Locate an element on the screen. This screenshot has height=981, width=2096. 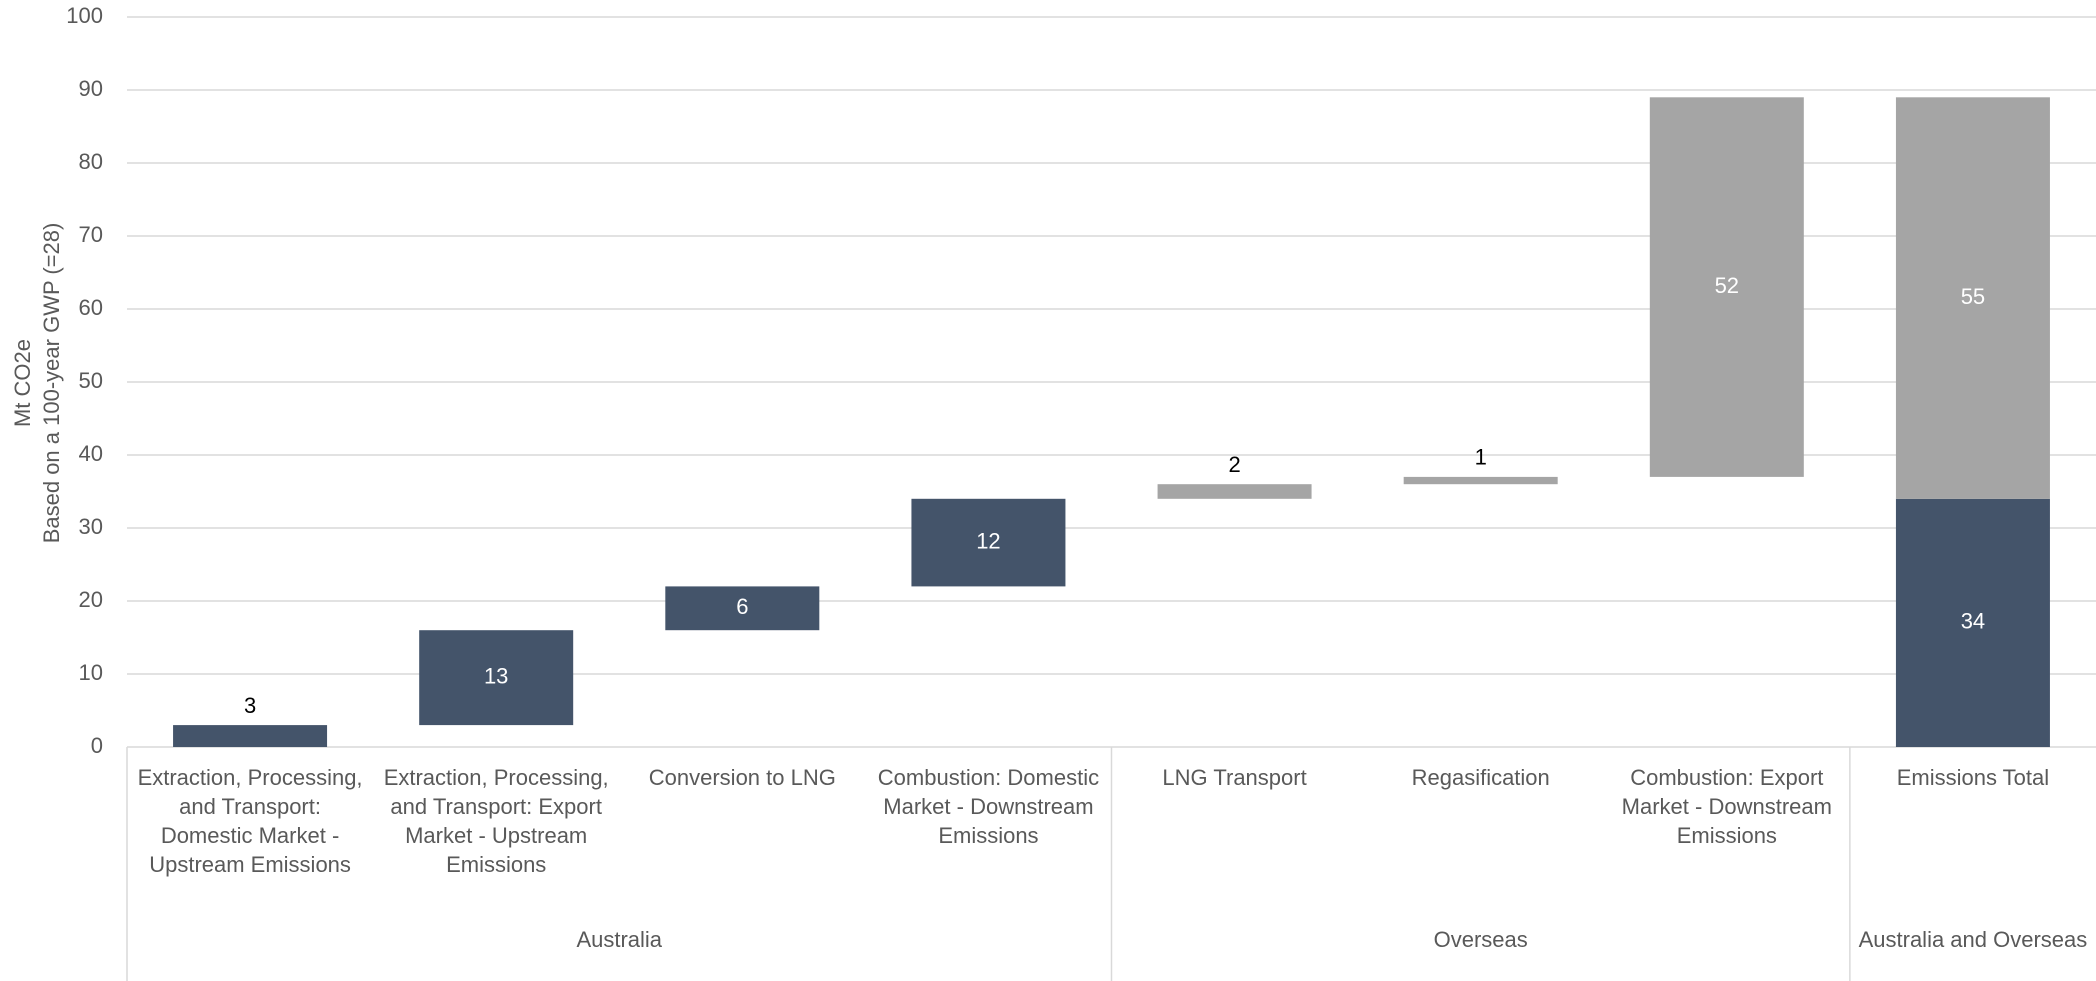
data-label: 34 is located at coordinates (1973, 621).